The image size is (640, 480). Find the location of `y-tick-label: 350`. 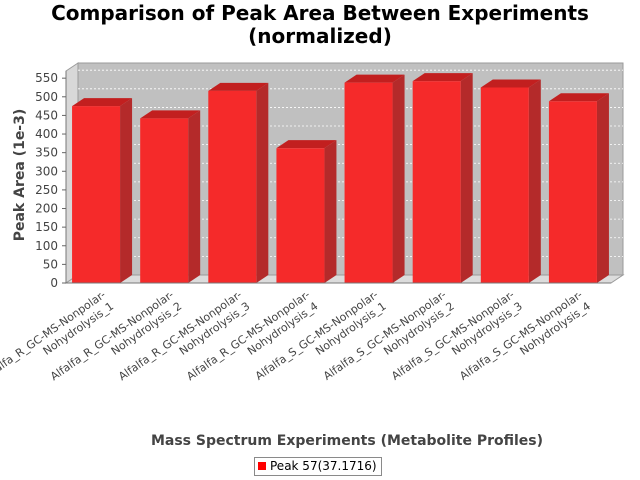

y-tick-label: 350 is located at coordinates (46, 153).